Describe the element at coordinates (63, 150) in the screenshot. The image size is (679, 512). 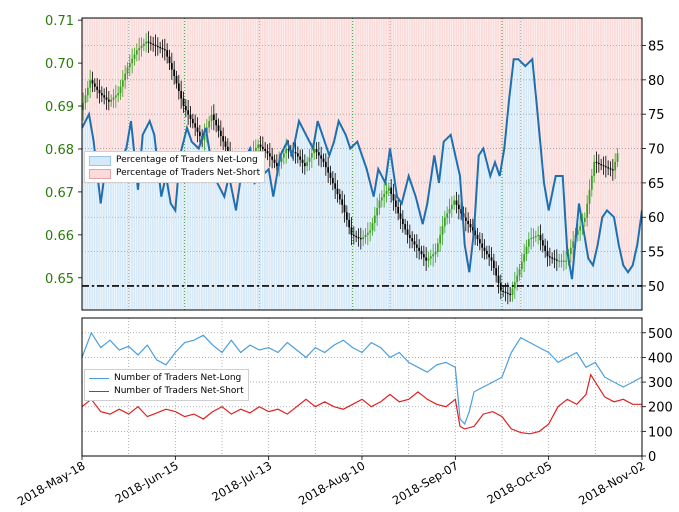
I see `price-axis-ticks: 0.65 0.66 0.67 0.68 0.69 0.70 0.71` at that location.